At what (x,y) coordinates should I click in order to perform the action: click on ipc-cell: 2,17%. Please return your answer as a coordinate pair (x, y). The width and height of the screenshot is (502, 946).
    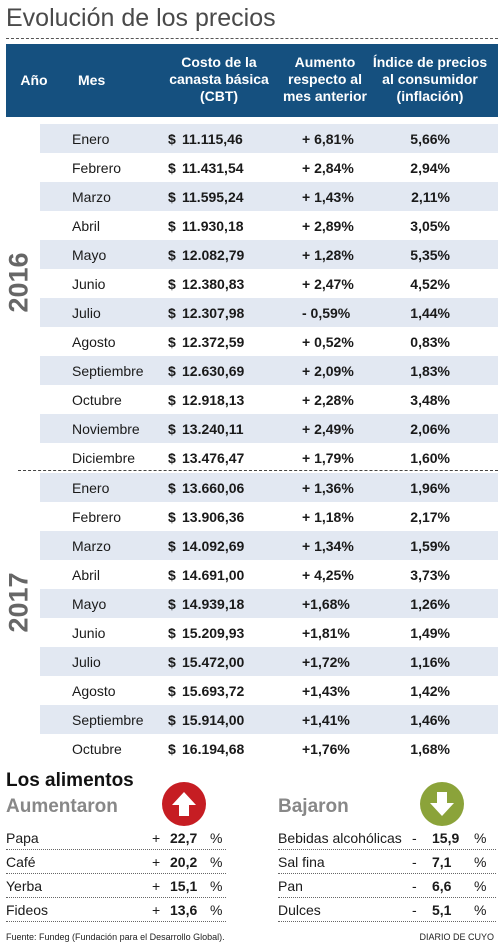
    Looking at the image, I should click on (430, 517).